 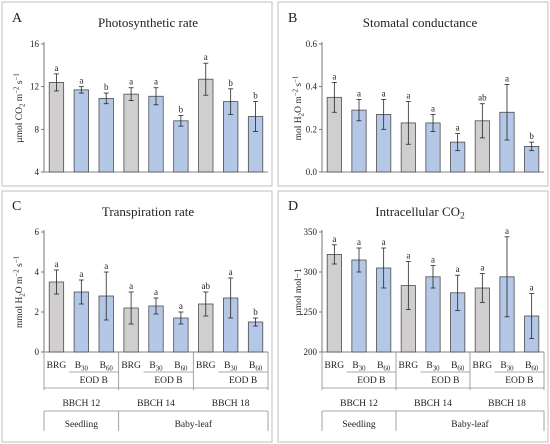 What do you see at coordinates (293, 206) in the screenshot?
I see `panel-D-letter: D` at bounding box center [293, 206].